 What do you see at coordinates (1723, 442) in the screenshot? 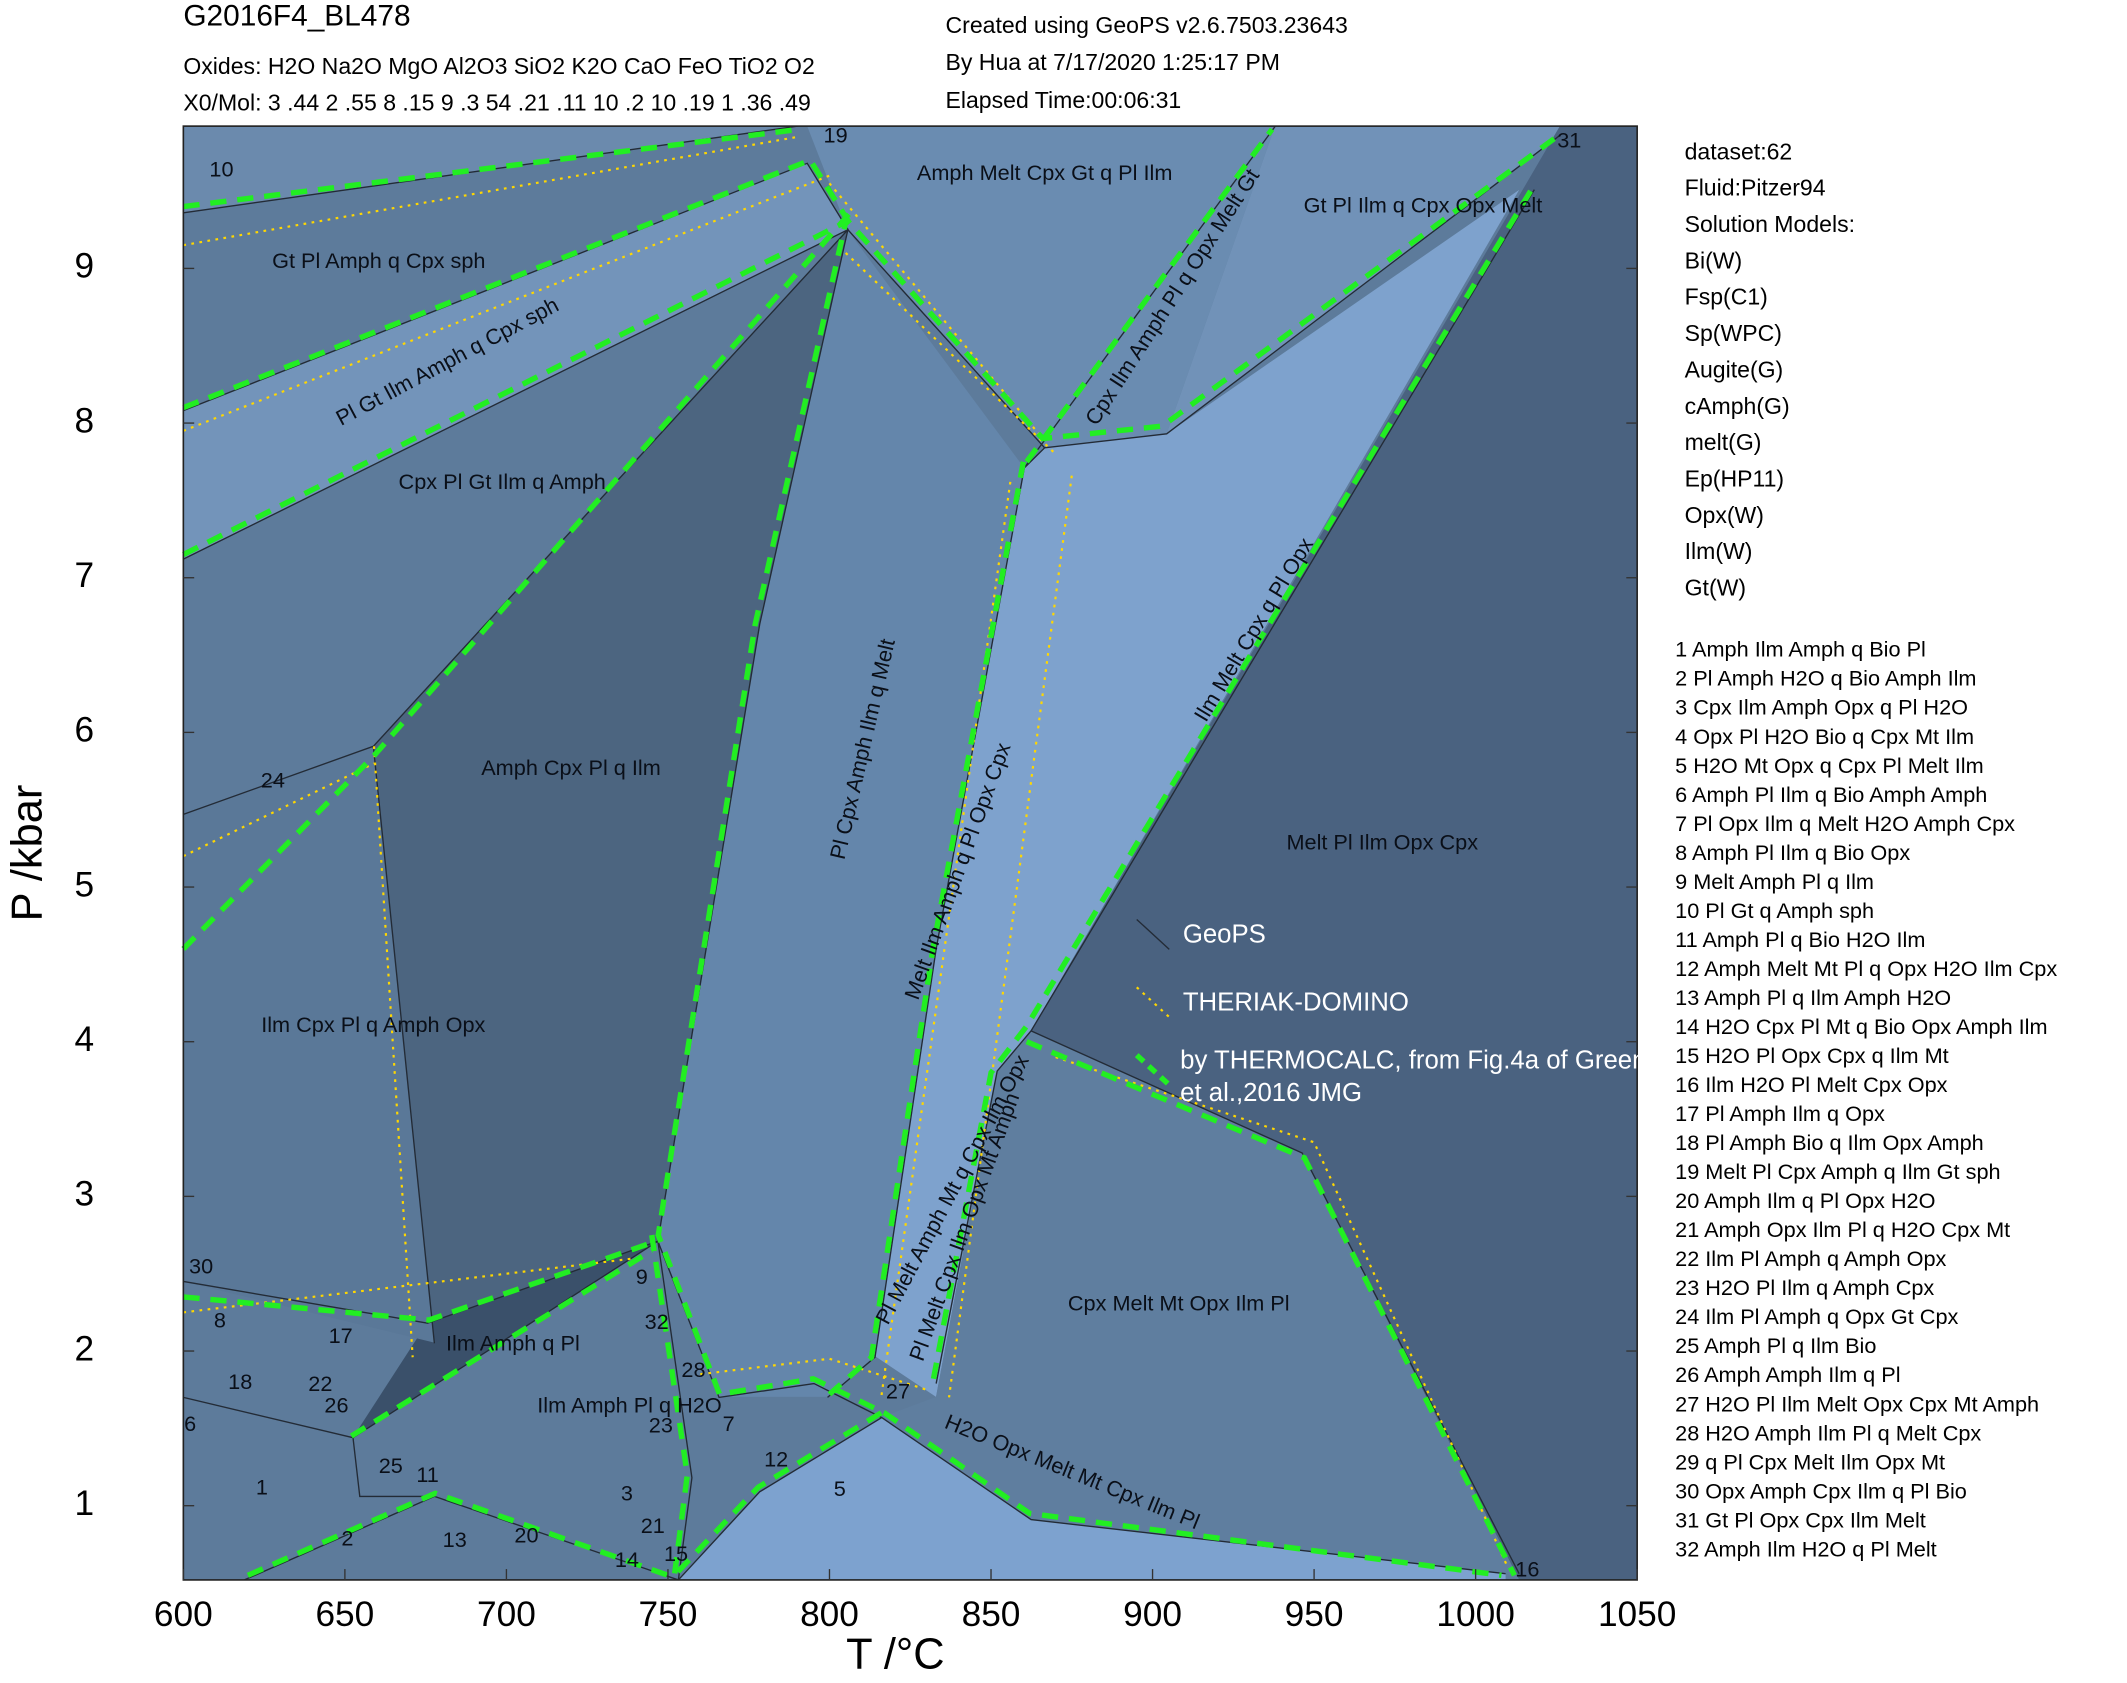
I see `info-line: melt(G)` at bounding box center [1723, 442].